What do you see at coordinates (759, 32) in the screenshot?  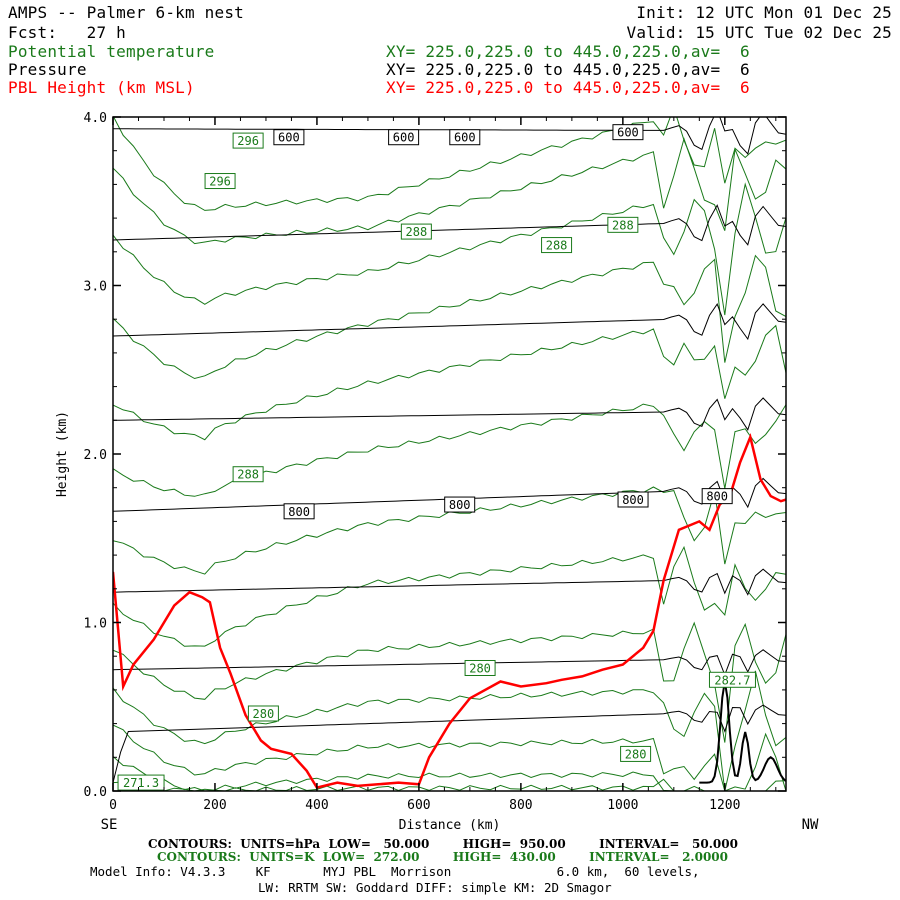 I see `valid-time: Valid: 15 UTC Tue 02 Dec 25` at bounding box center [759, 32].